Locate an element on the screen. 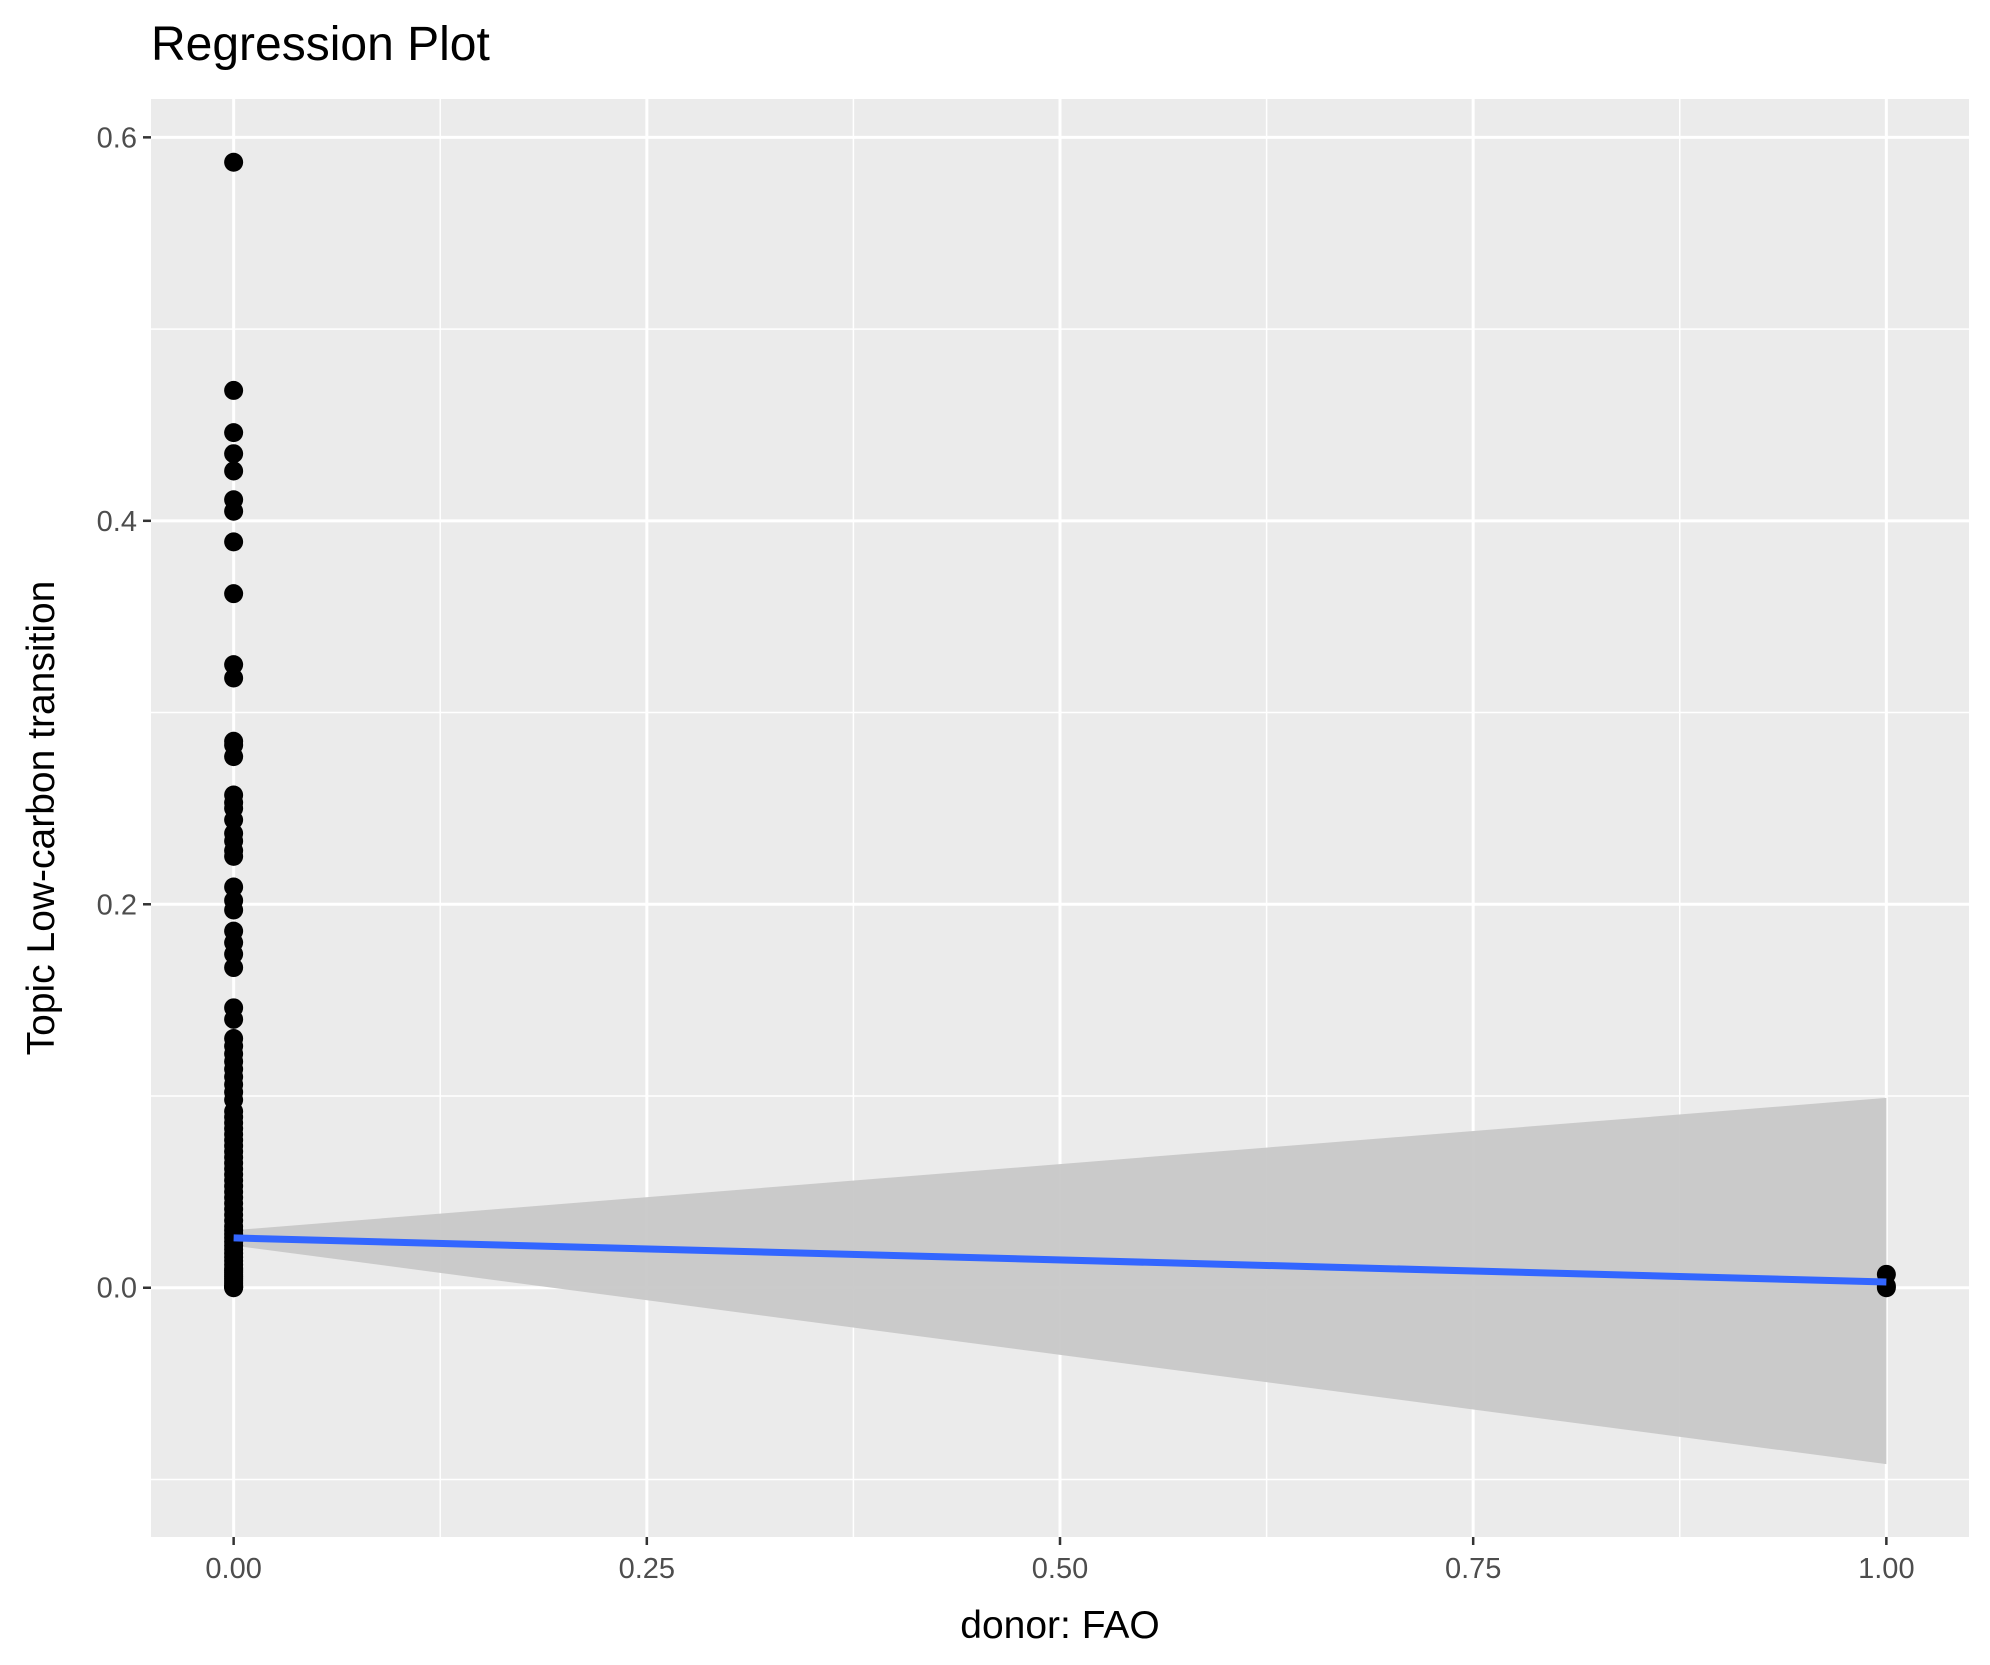 The width and height of the screenshot is (1990, 1665). x-tick-label: 0.75 is located at coordinates (1473, 1569).